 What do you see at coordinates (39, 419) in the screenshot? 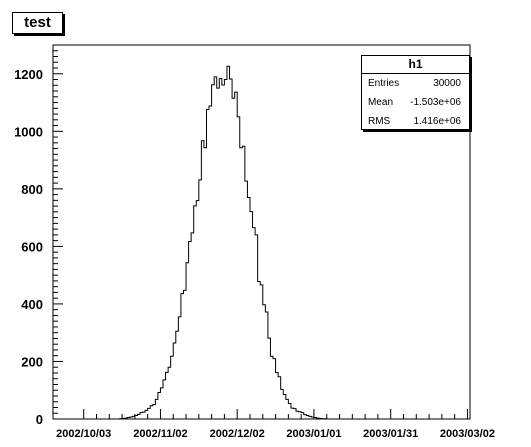
I see `y-tick-label: 0` at bounding box center [39, 419].